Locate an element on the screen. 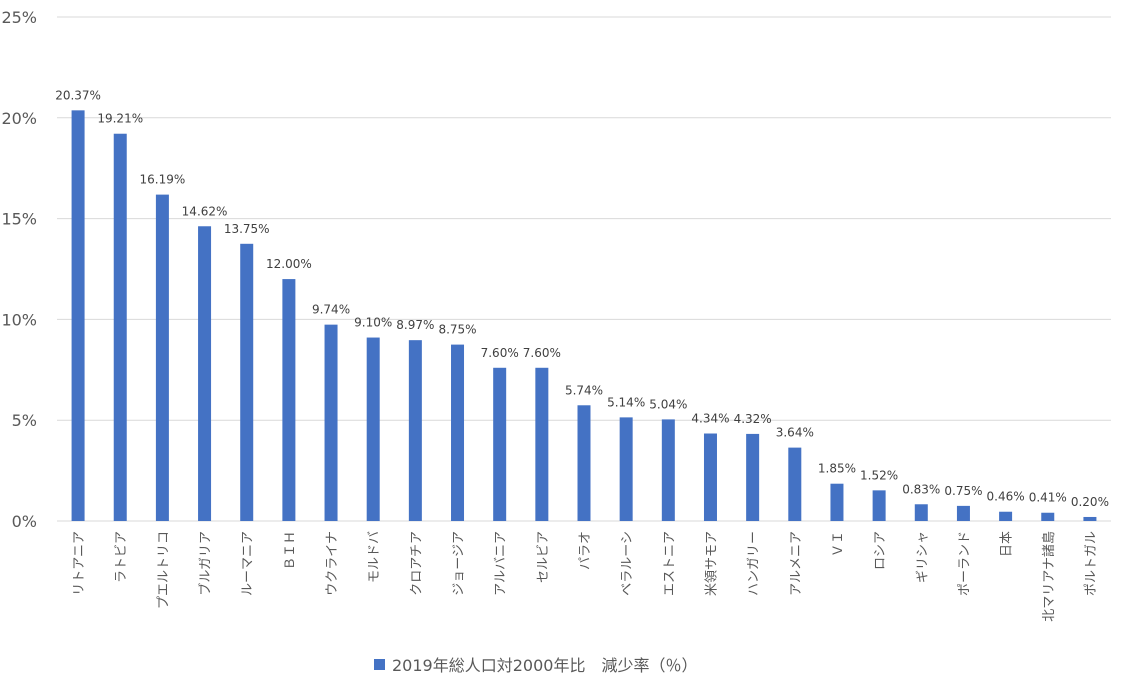 This screenshot has width=1122, height=685. legend: 2019年総人口対2000年比 減少率（％） is located at coordinates (535, 664).